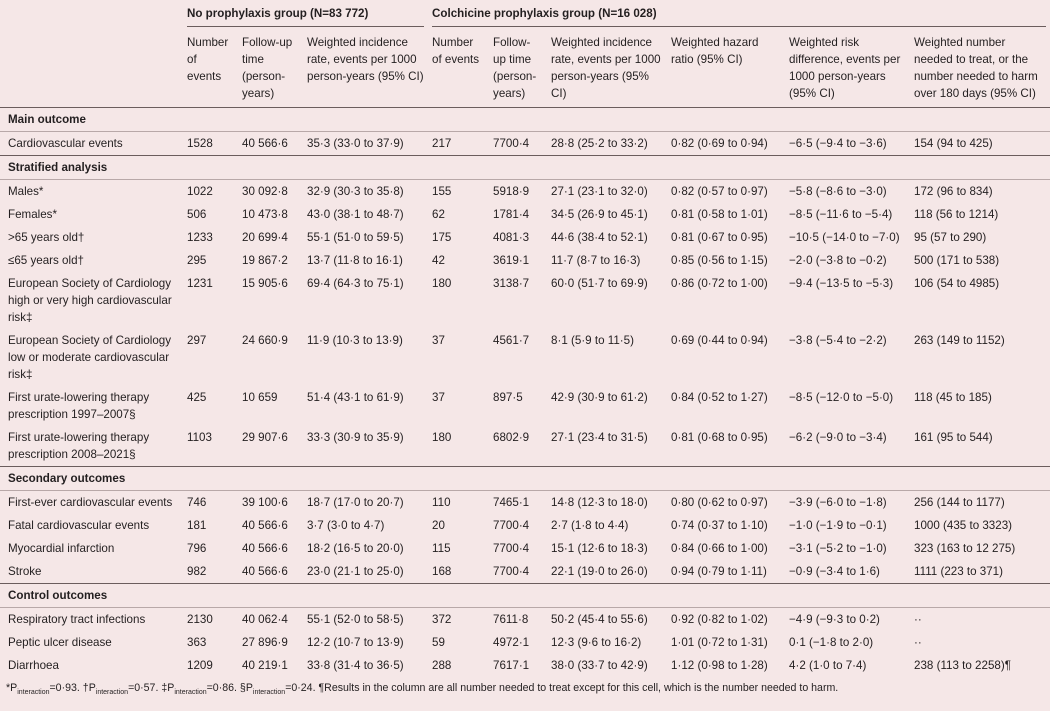 The image size is (1050, 711). Describe the element at coordinates (265, 642) in the screenshot. I see `cell: 27 896·9` at that location.